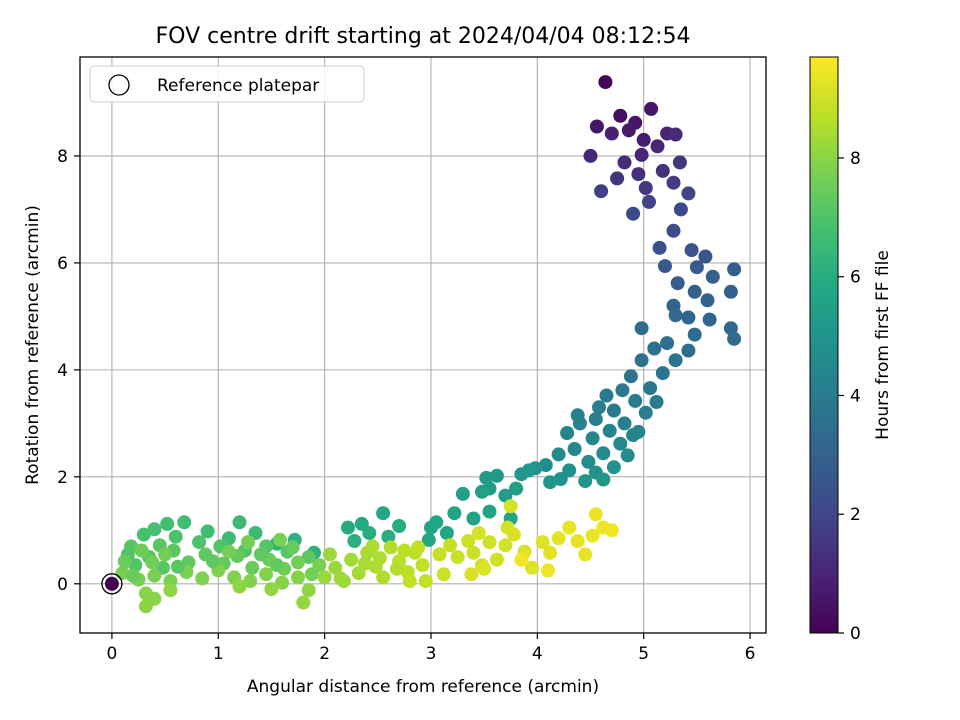 This screenshot has height=720, width=960. I want to click on y-tick-label: 2, so click(62, 478).